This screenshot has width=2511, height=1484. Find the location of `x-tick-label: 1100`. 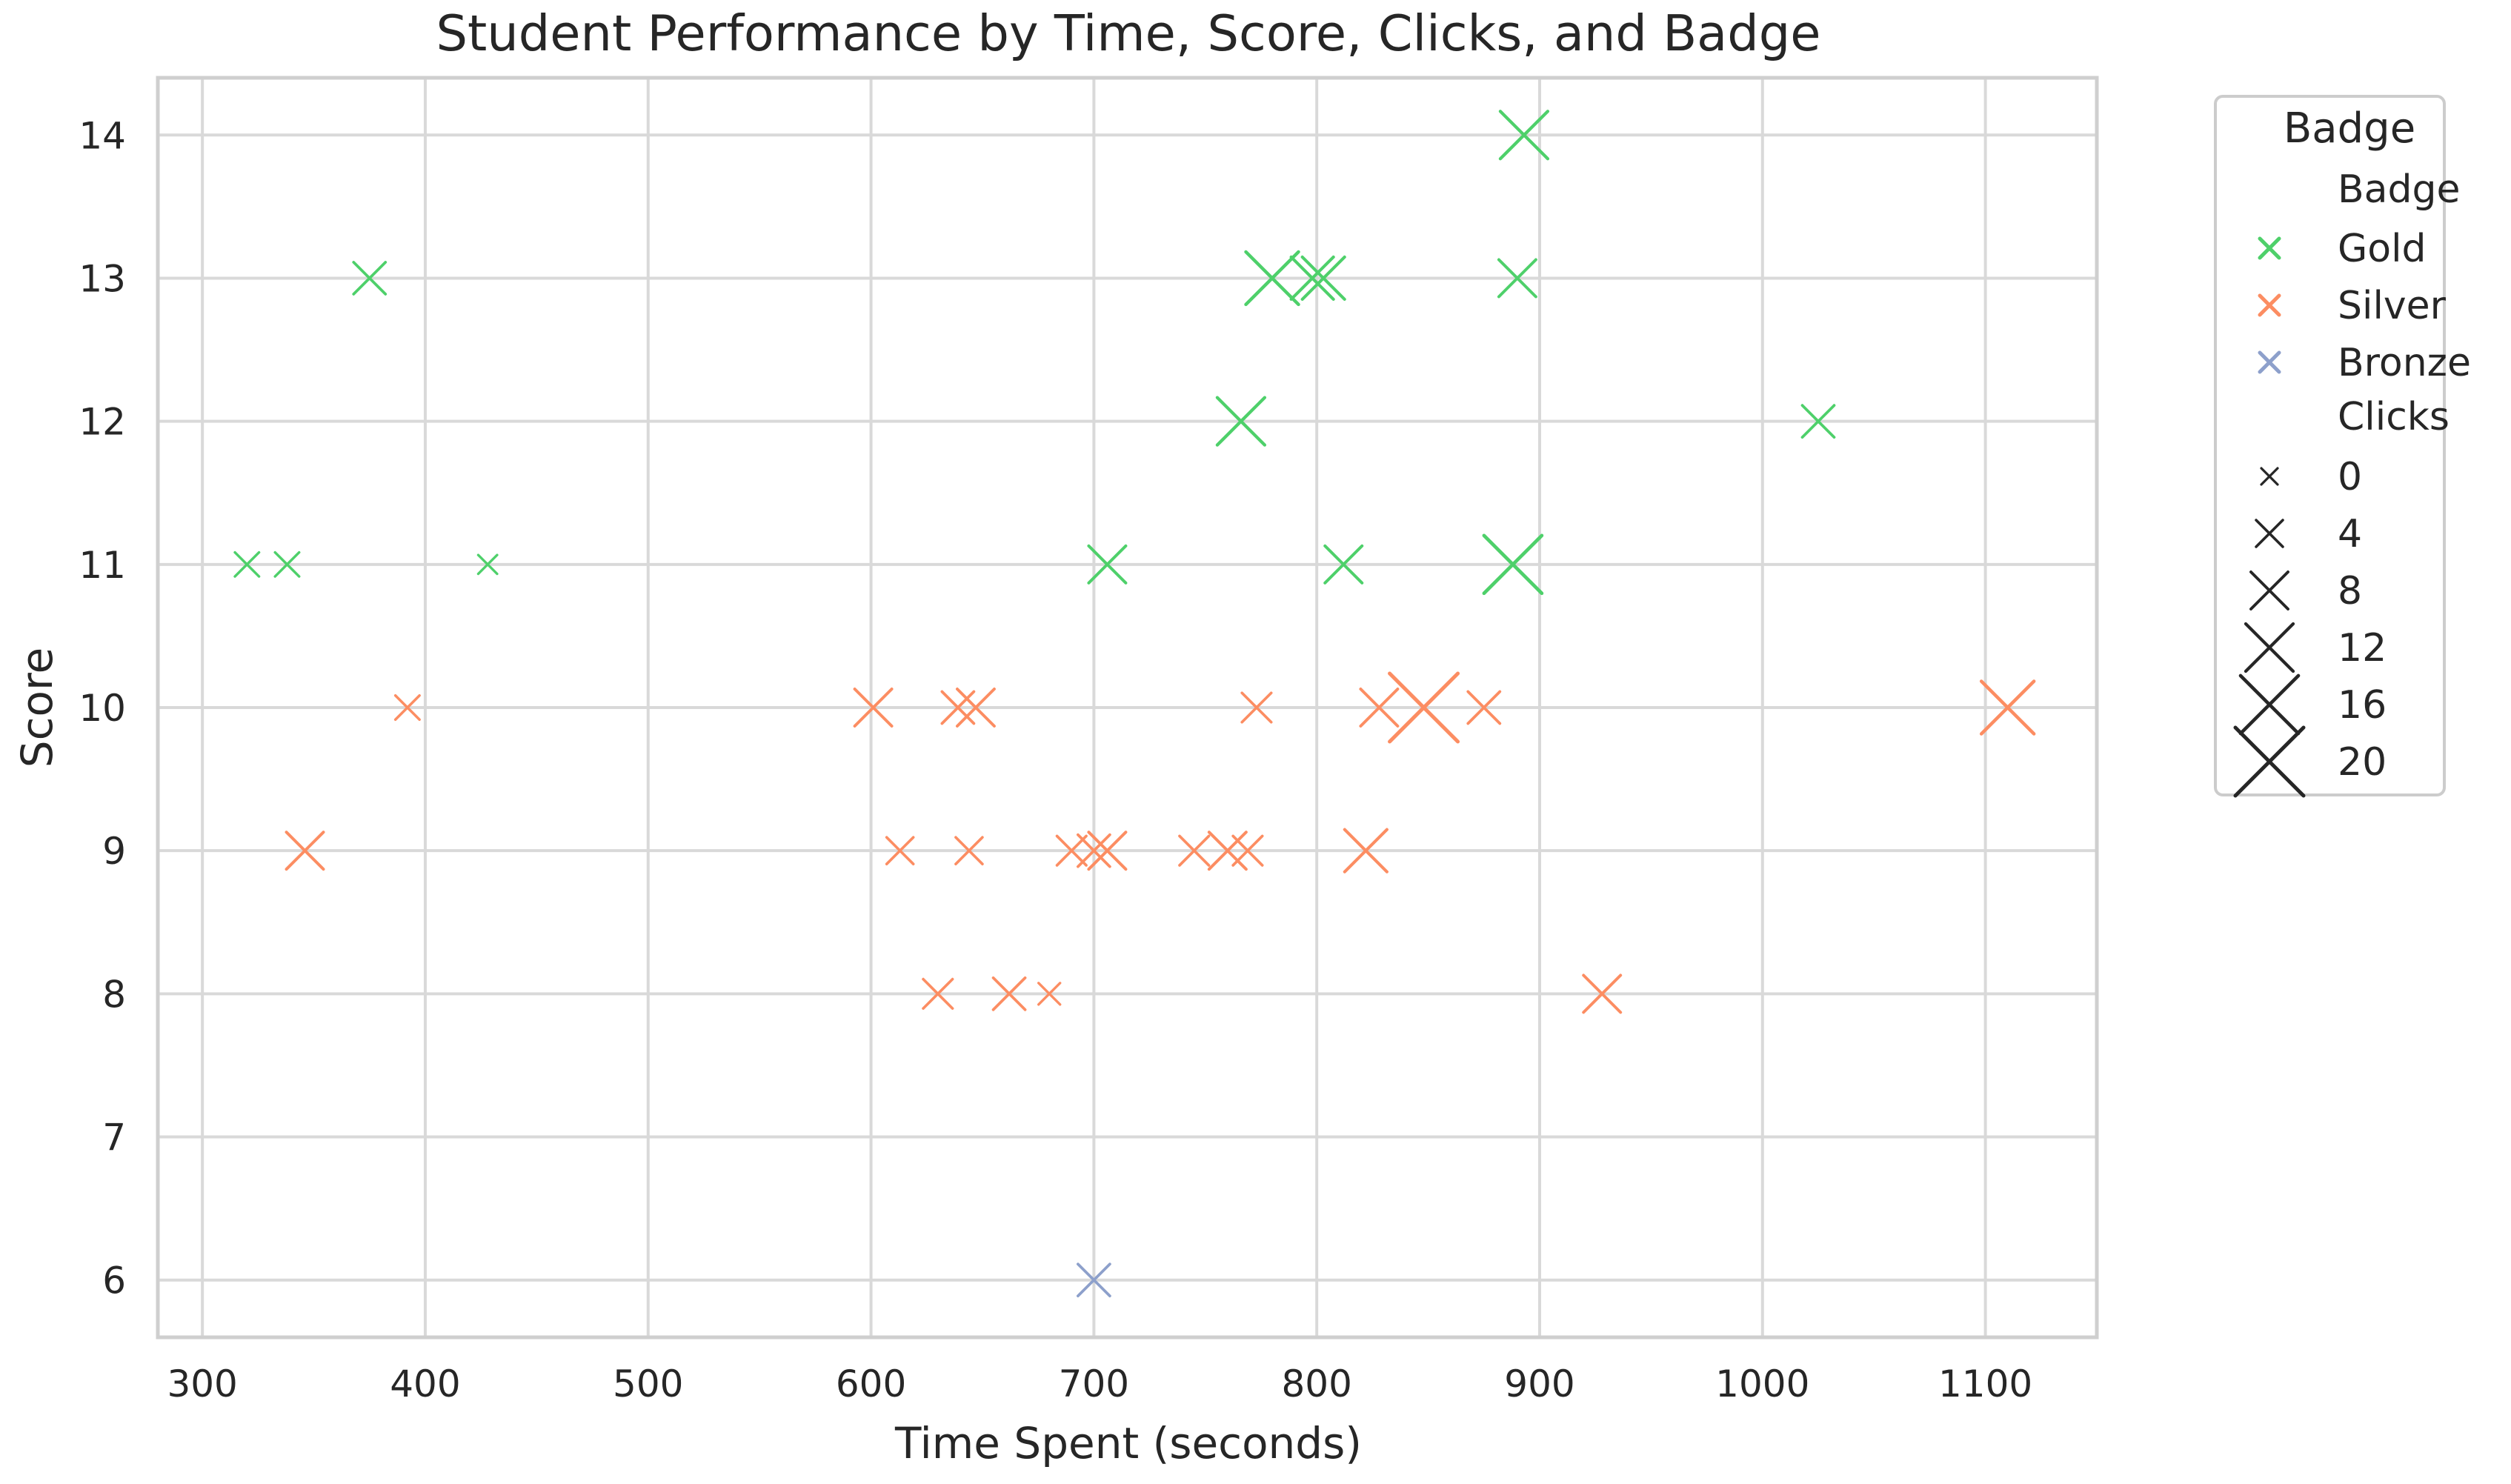

x-tick-label: 1100 is located at coordinates (1985, 1383).